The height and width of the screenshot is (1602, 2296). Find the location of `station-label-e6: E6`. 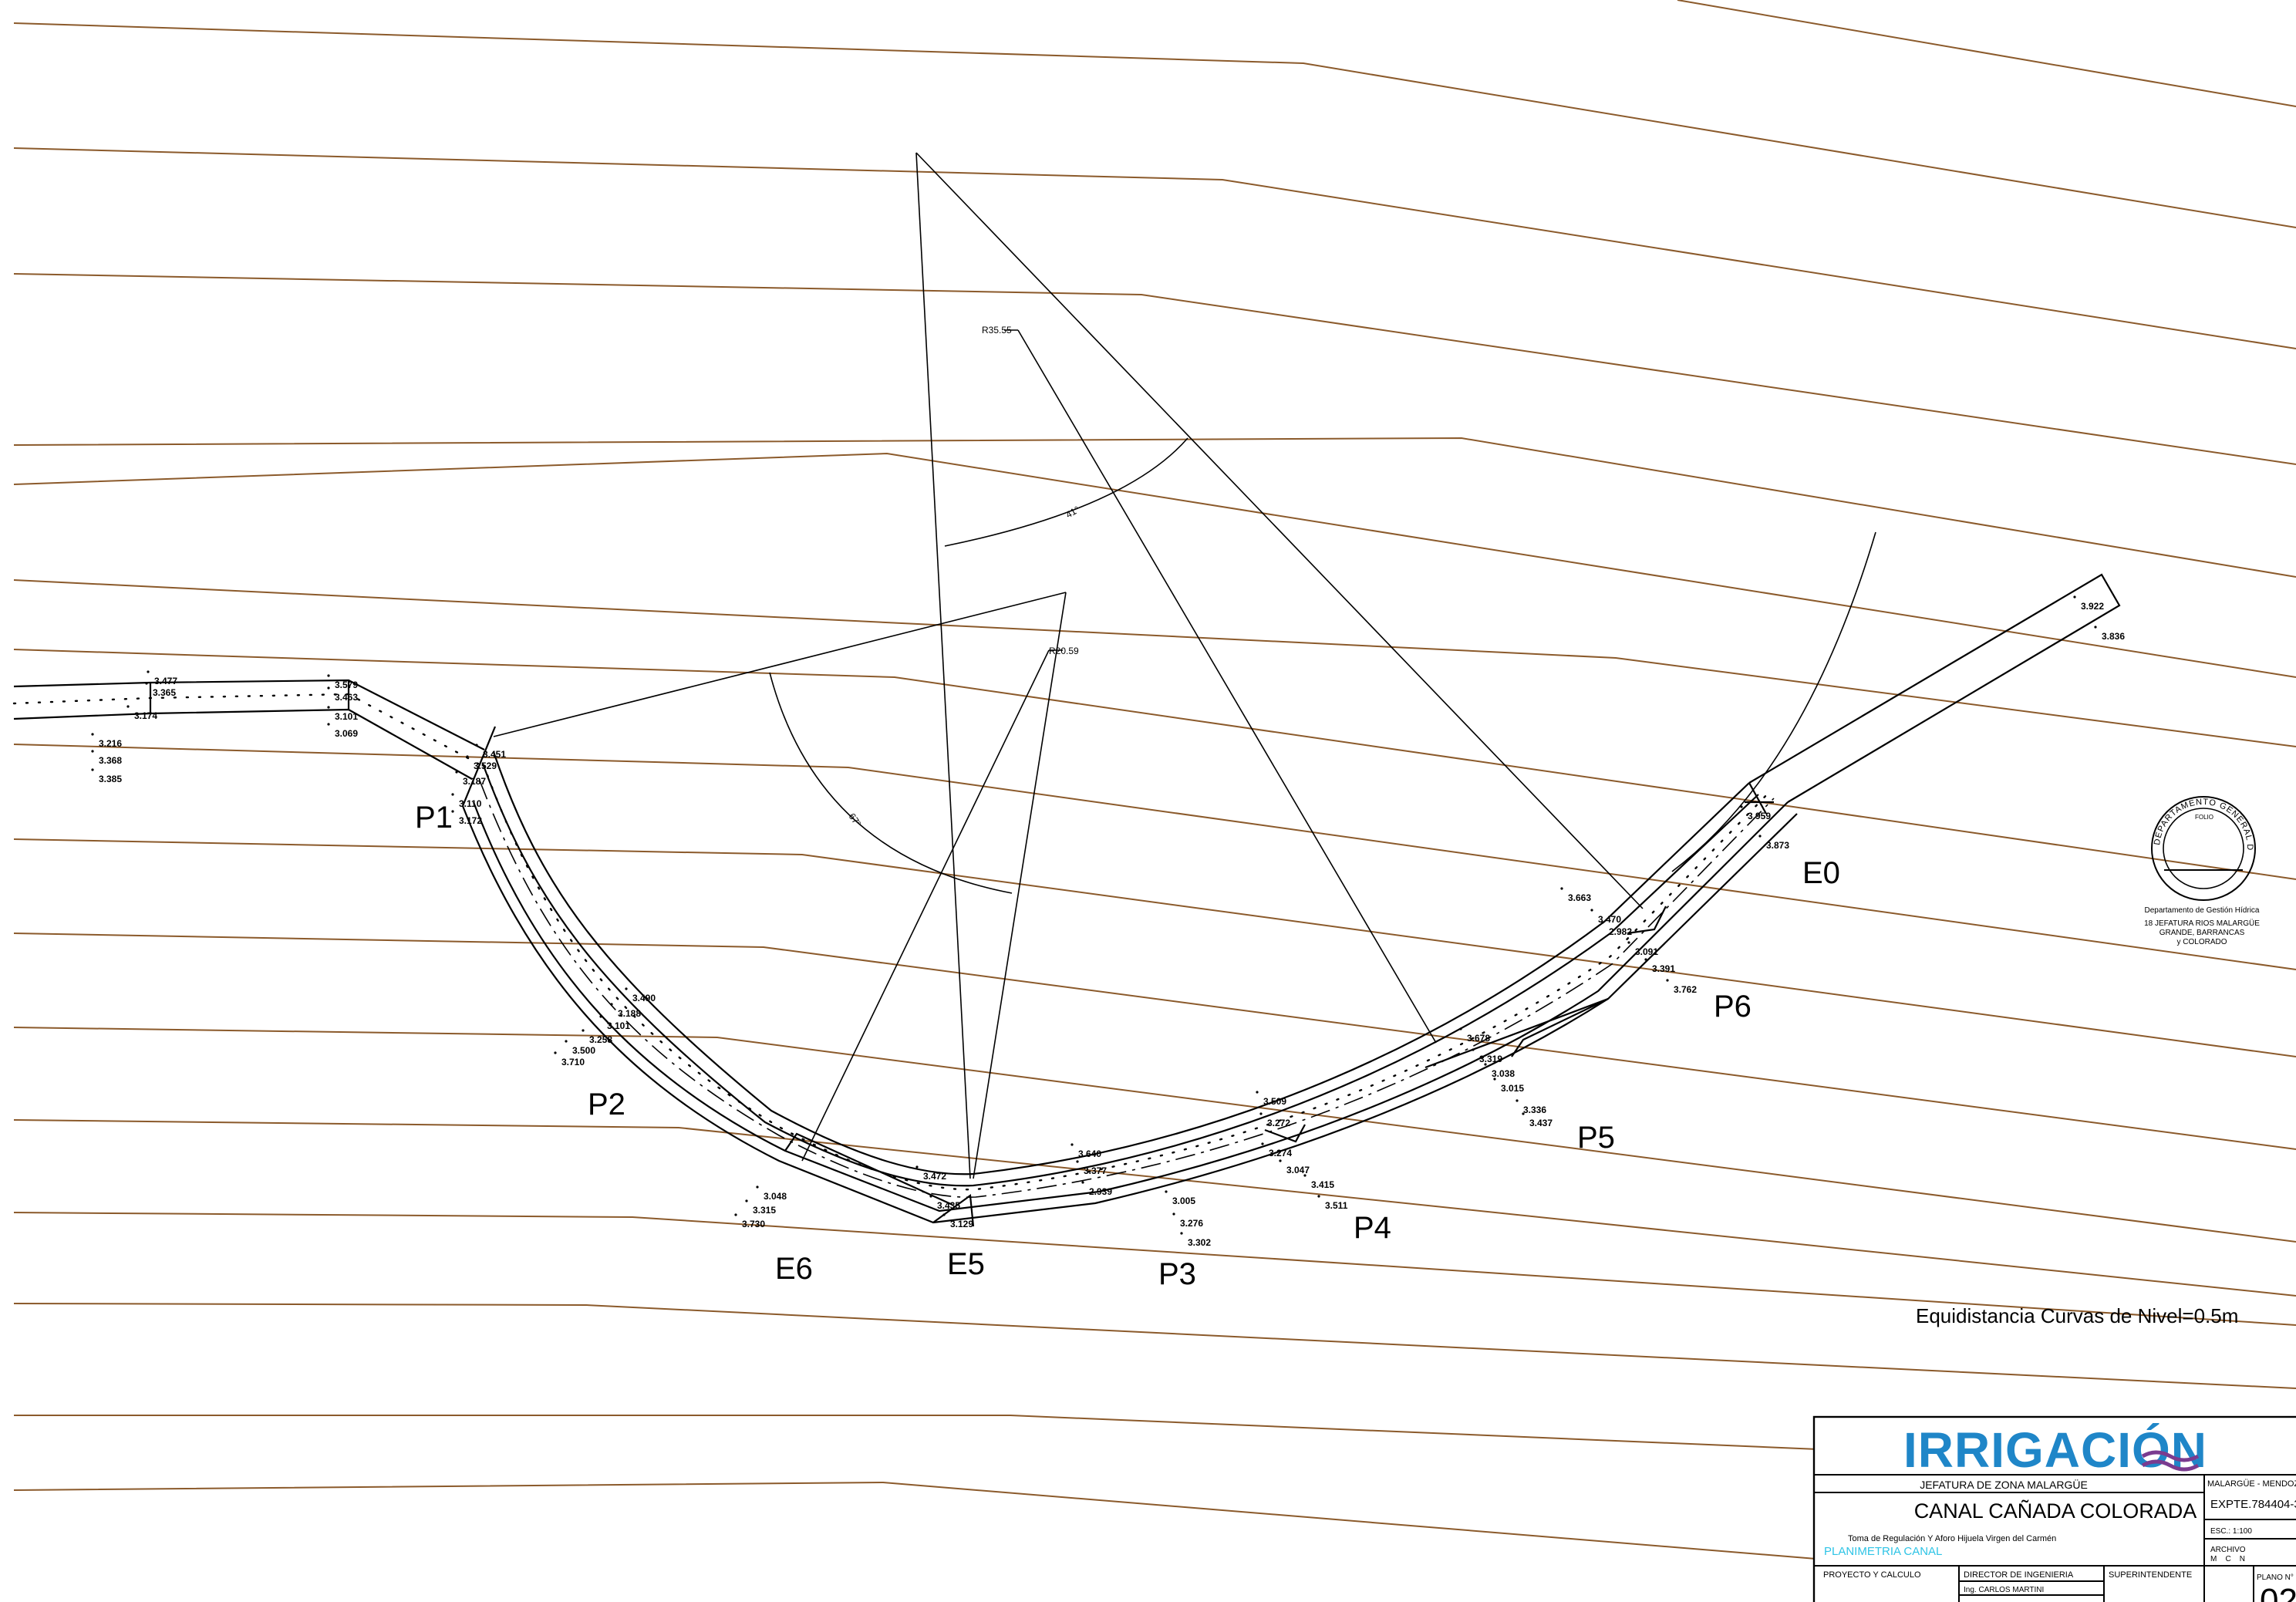

station-label-e6: E6 is located at coordinates (794, 1269).